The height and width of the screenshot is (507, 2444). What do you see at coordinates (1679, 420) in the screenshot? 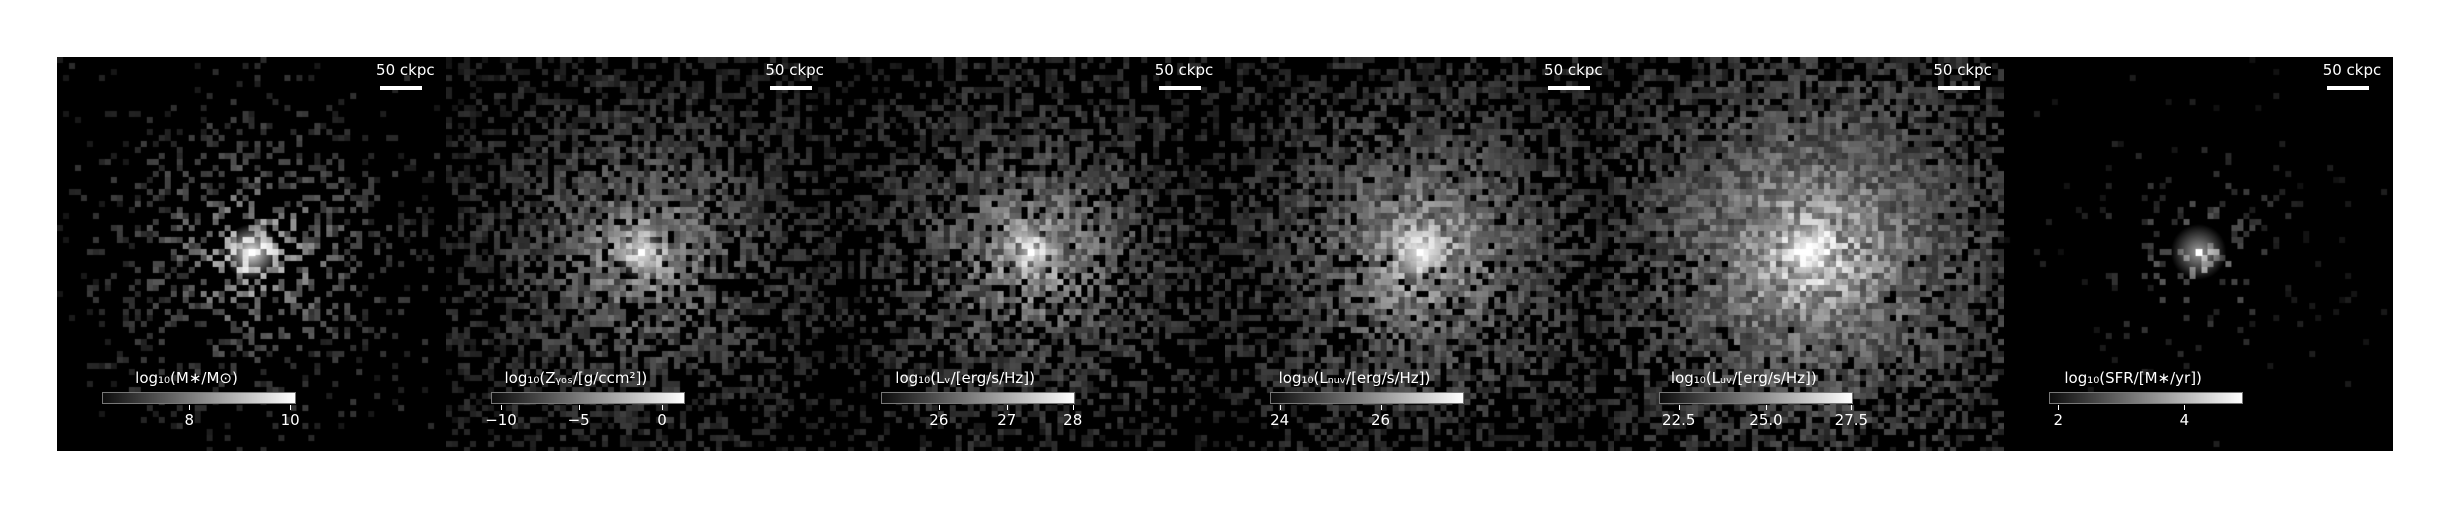
I see `colorbar-tick-label: 22.5` at bounding box center [1679, 420].